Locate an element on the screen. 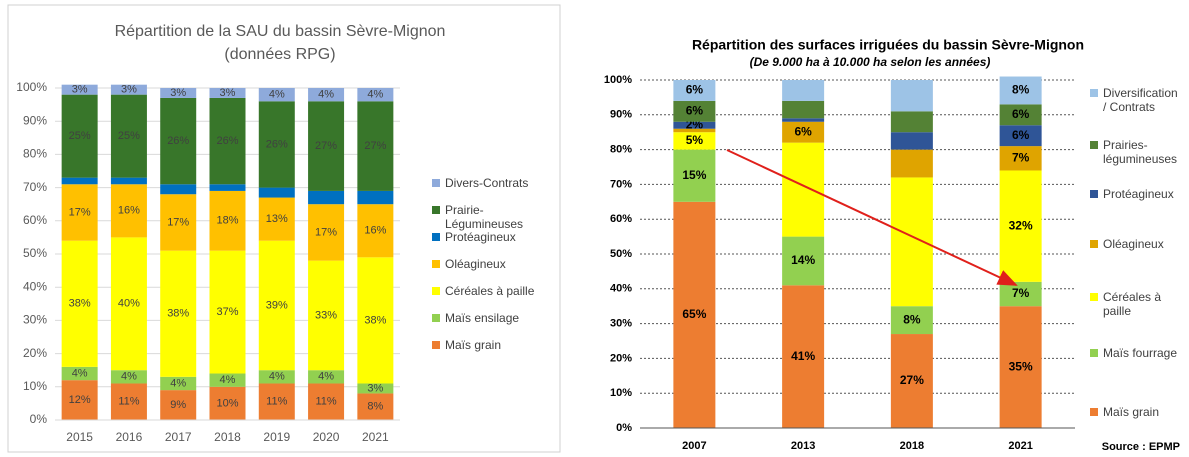 Image resolution: width=1189 pixels, height=457 pixels. y-tick-label: 100% is located at coordinates (31, 87).